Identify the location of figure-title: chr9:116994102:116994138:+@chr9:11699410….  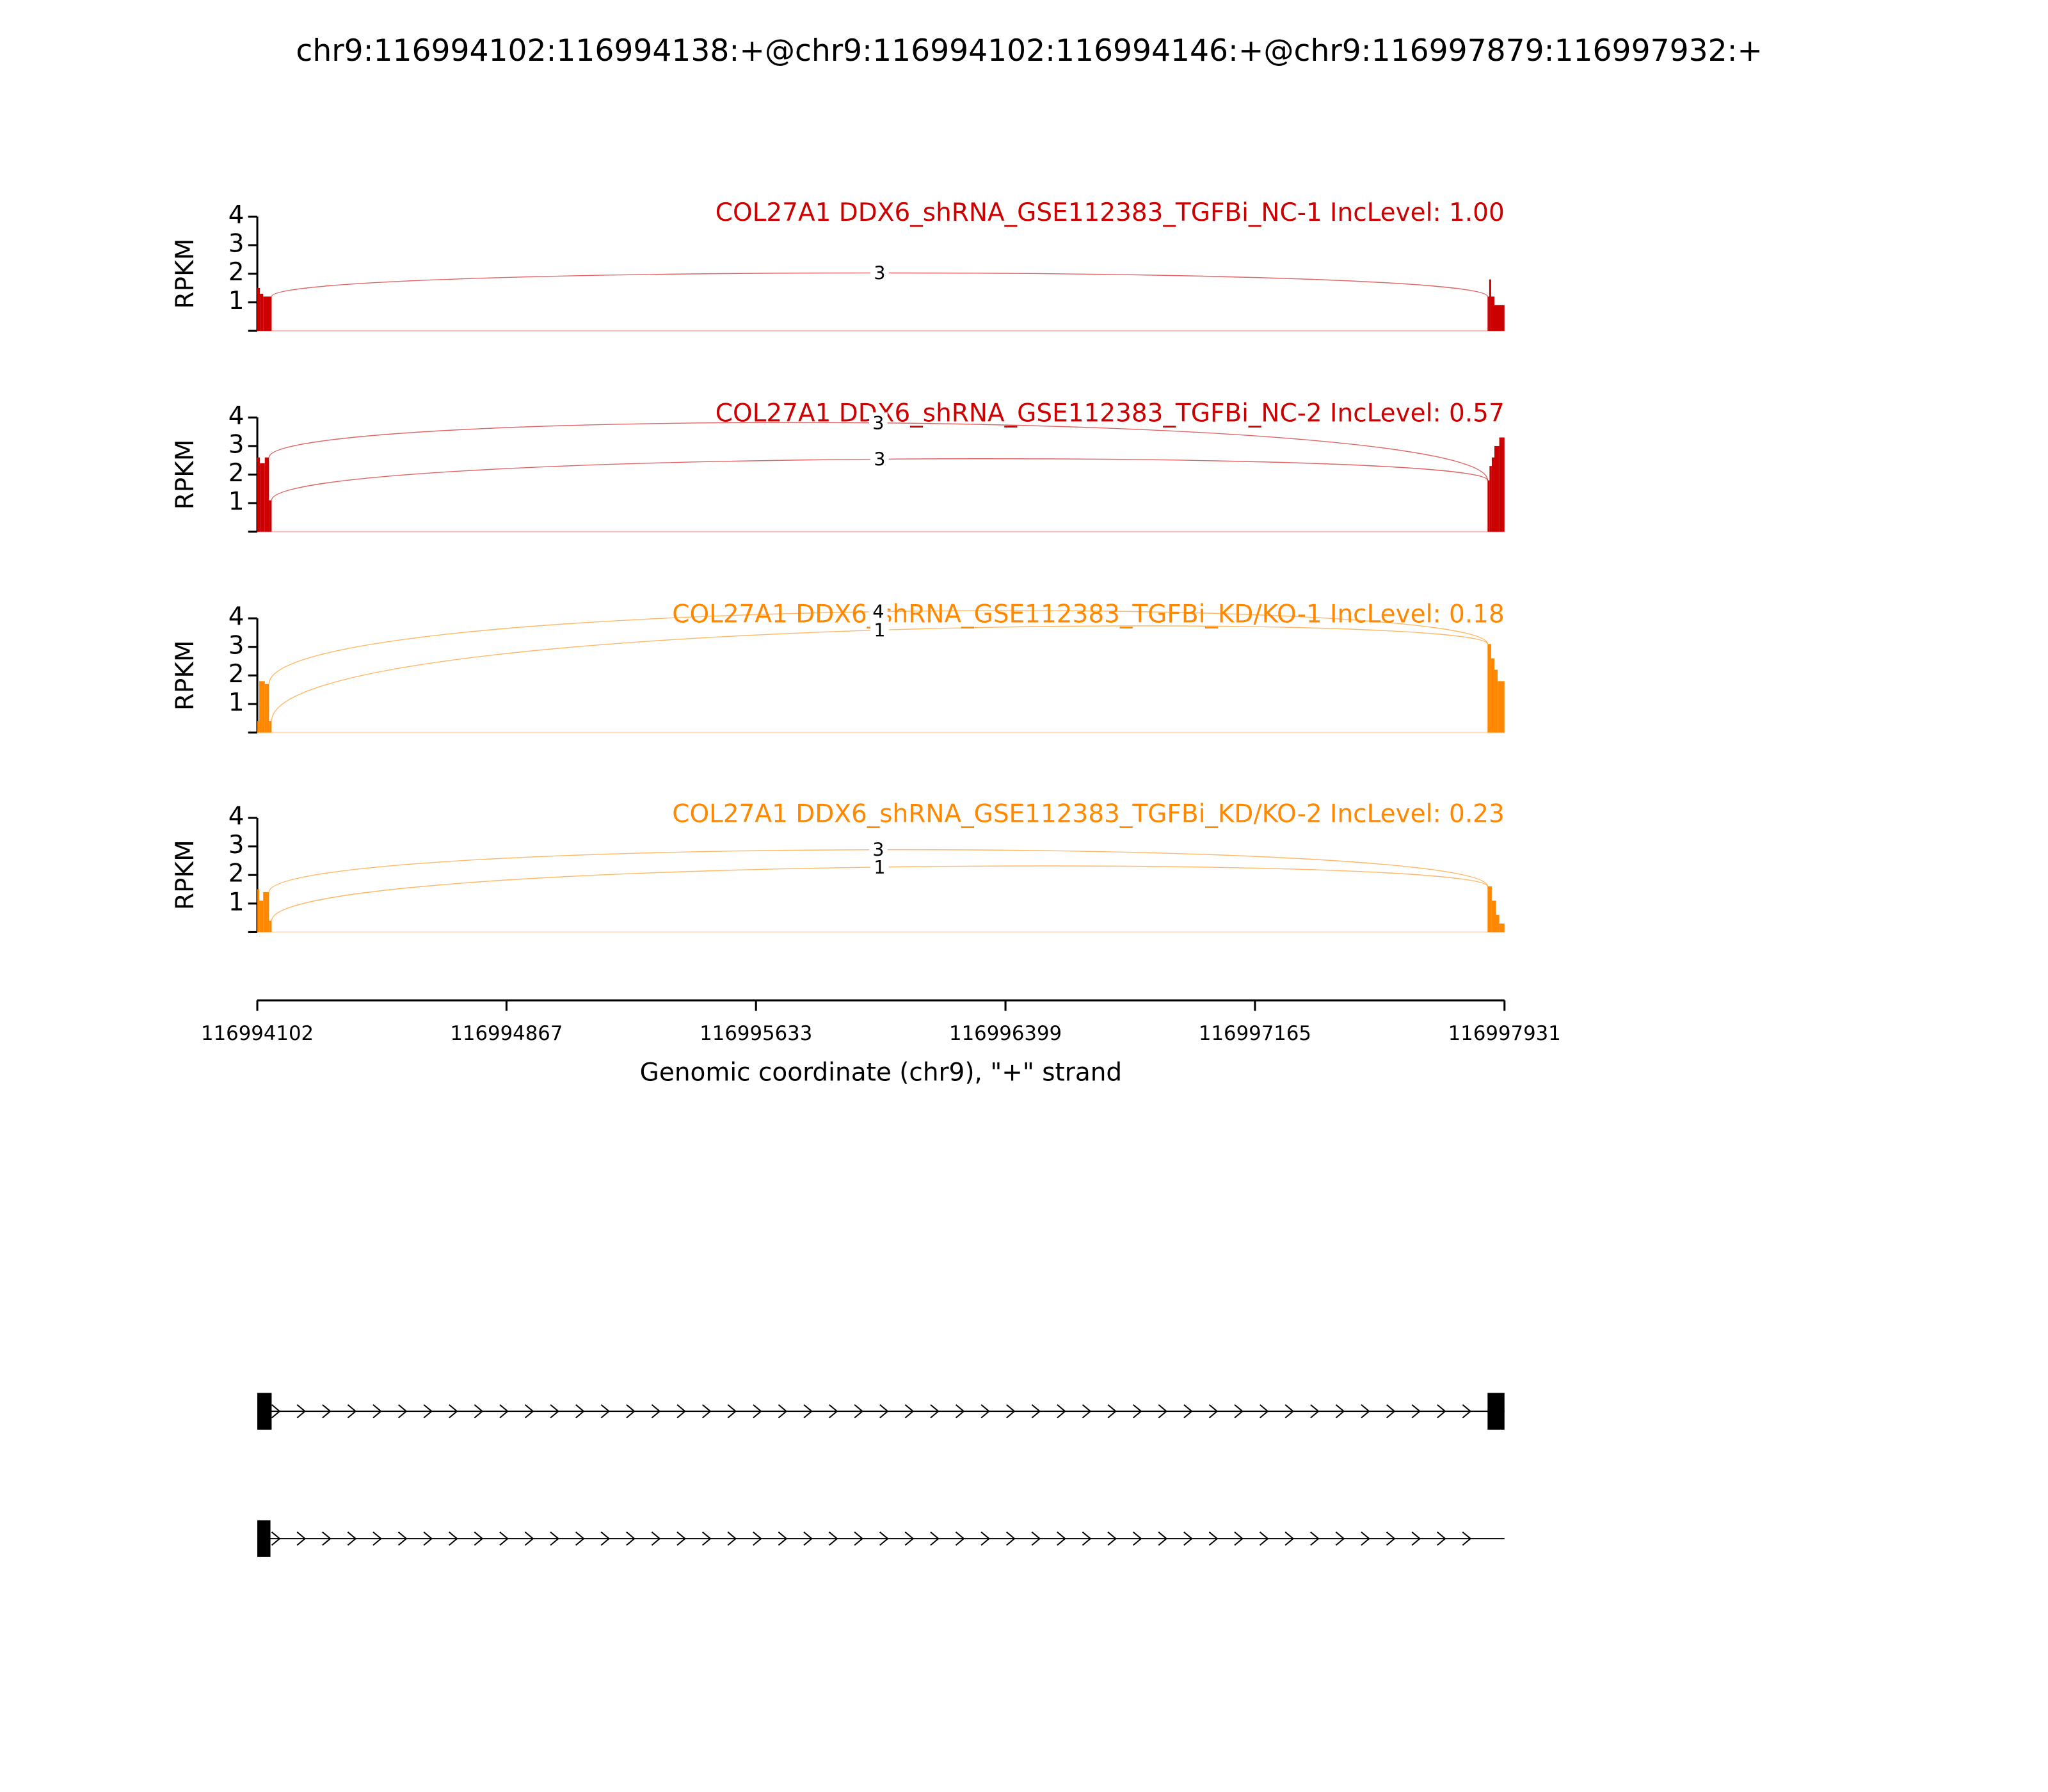
(1029, 50).